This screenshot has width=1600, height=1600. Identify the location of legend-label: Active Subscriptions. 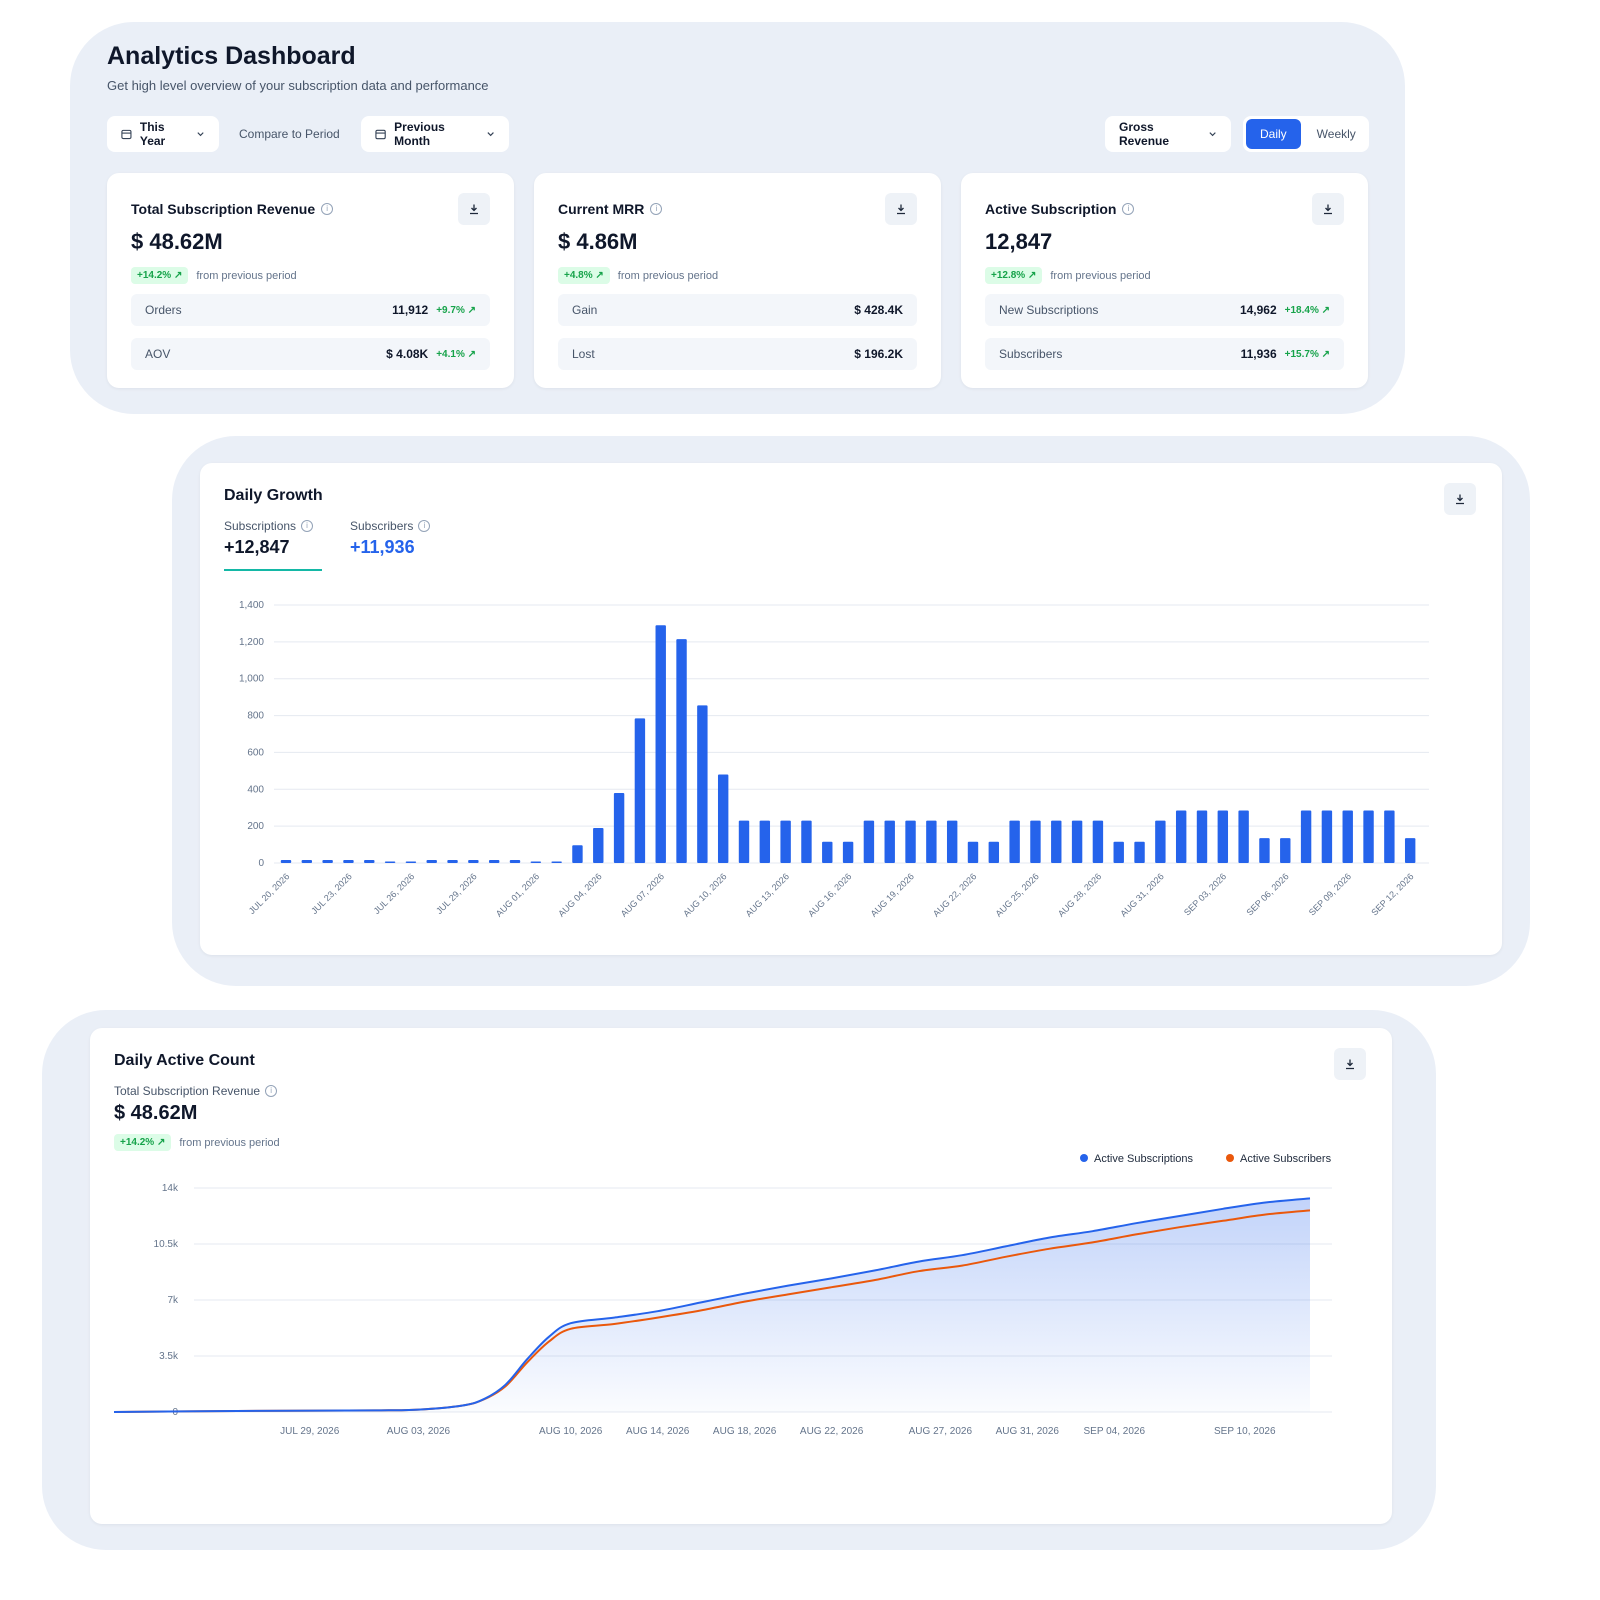
(1144, 1159).